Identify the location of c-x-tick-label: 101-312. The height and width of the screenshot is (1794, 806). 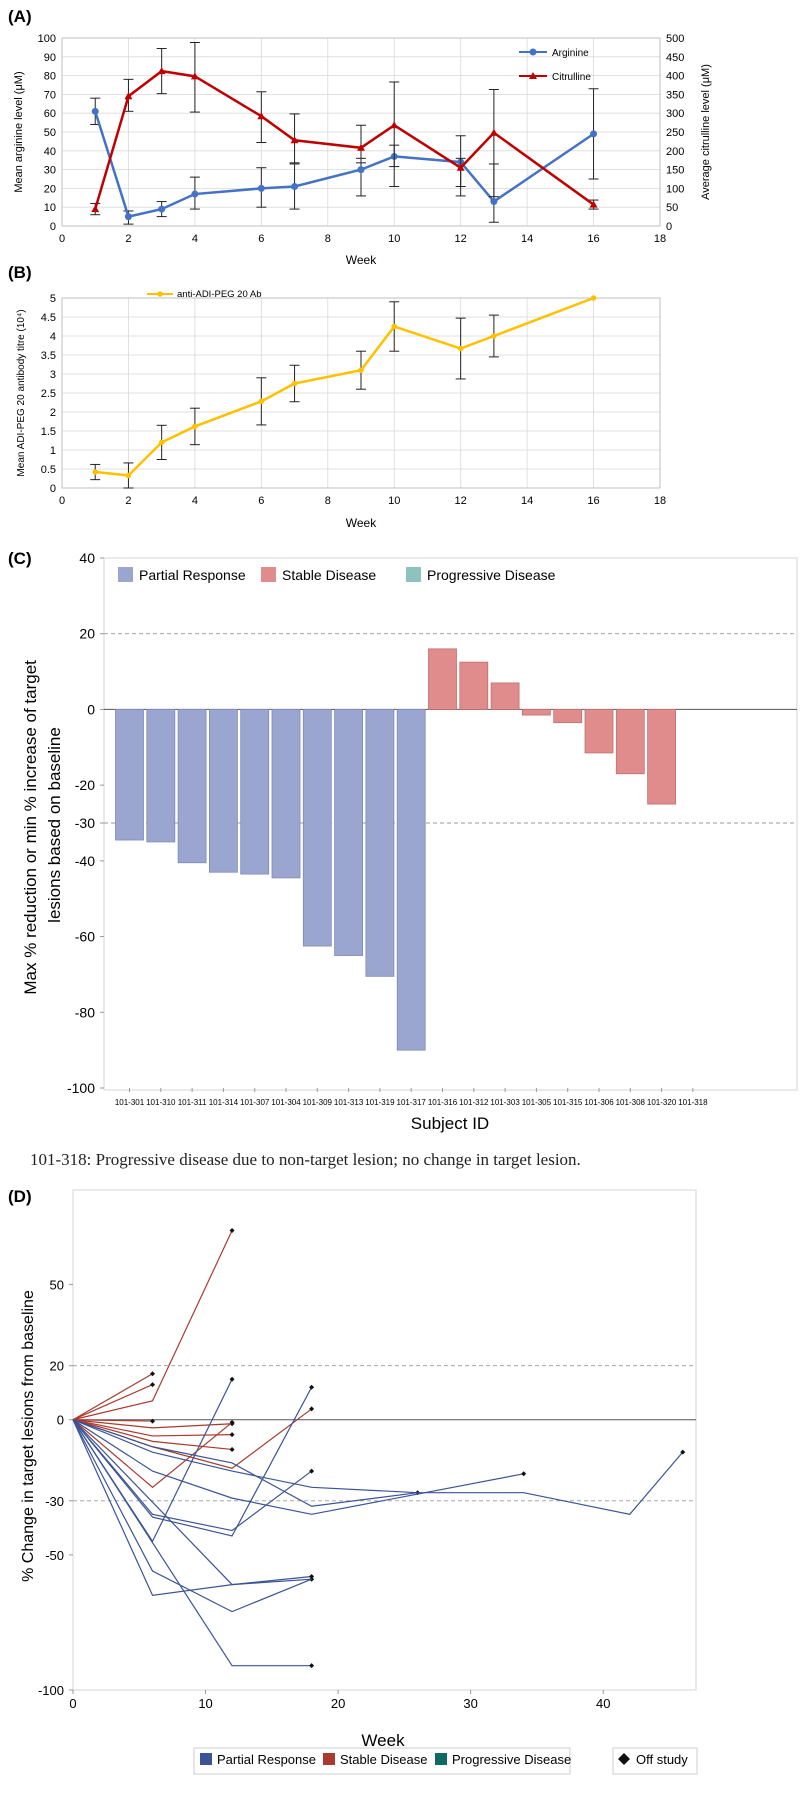
(474, 1102).